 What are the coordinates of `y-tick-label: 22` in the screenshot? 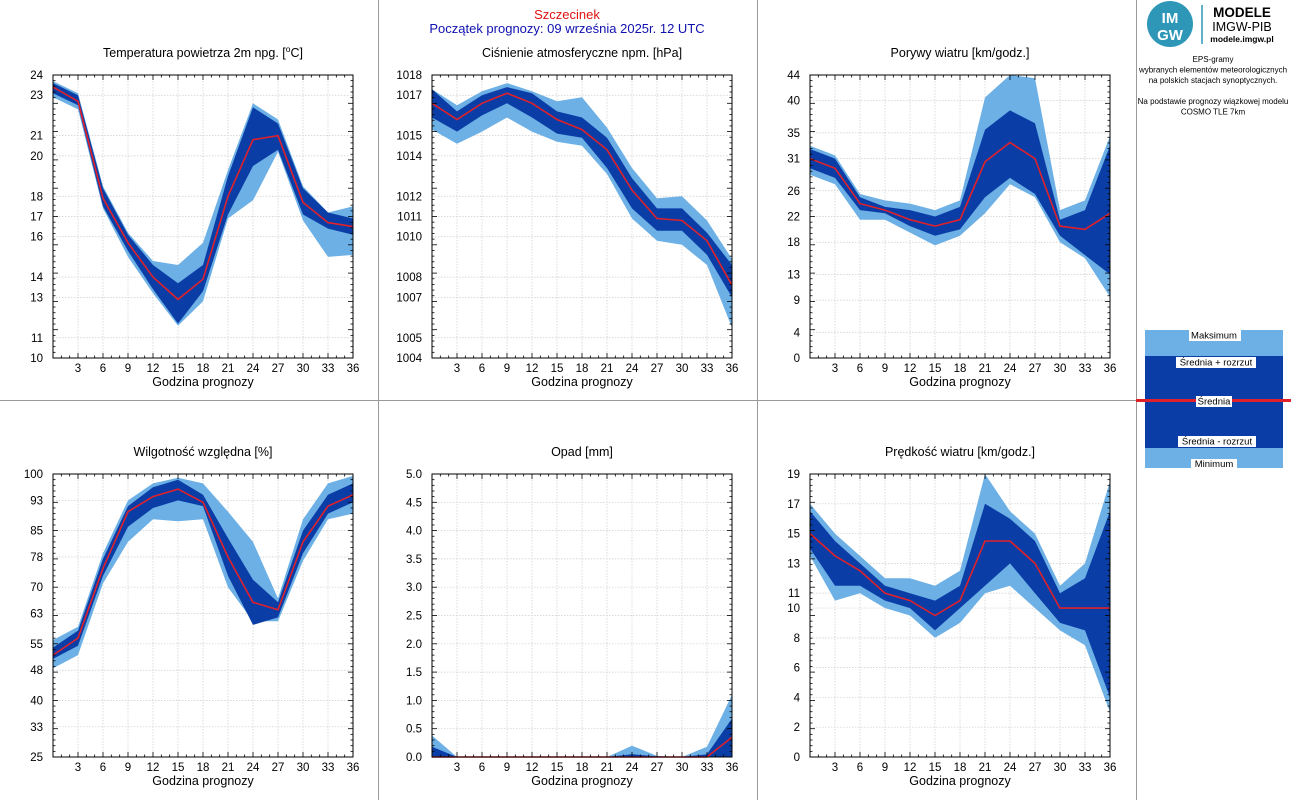 It's located at (793, 218).